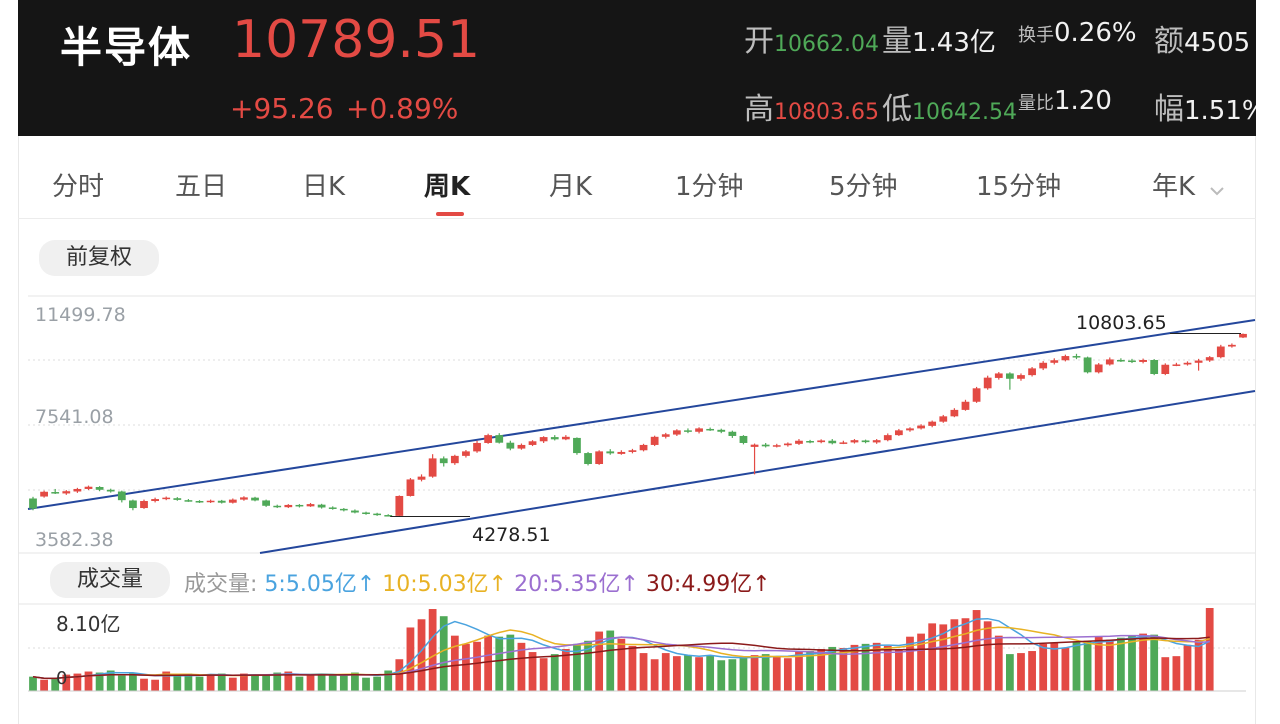  Describe the element at coordinates (571, 187) in the screenshot. I see `tab-monthly-k: 月K` at that location.